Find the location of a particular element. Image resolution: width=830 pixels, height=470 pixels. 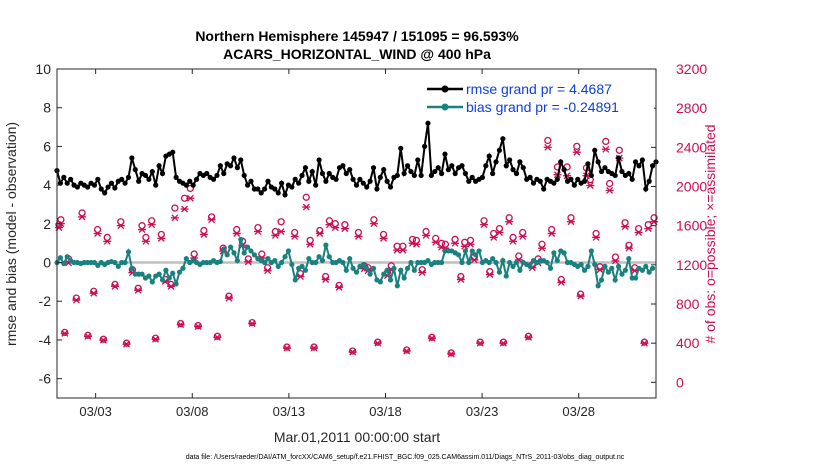

x-axis-label: Mar.01,2011 00:00:00 start is located at coordinates (357, 437).